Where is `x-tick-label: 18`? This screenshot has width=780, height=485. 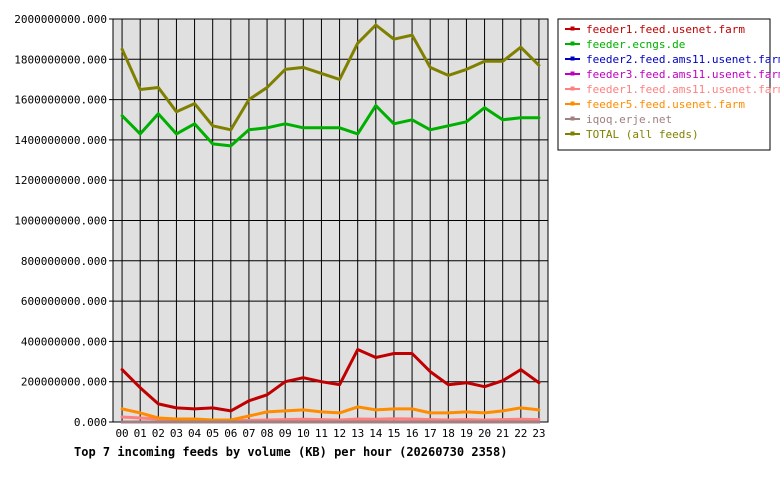
x-tick-label: 18 is located at coordinates (448, 433).